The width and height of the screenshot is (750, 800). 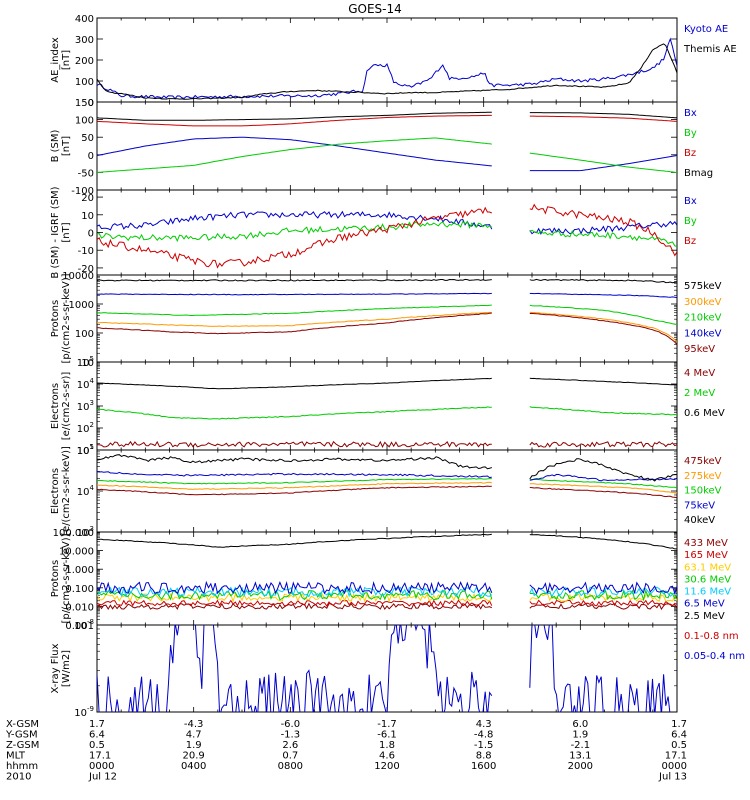 What do you see at coordinates (707, 592) in the screenshot?
I see `legend-label: 11.6 MeV` at bounding box center [707, 592].